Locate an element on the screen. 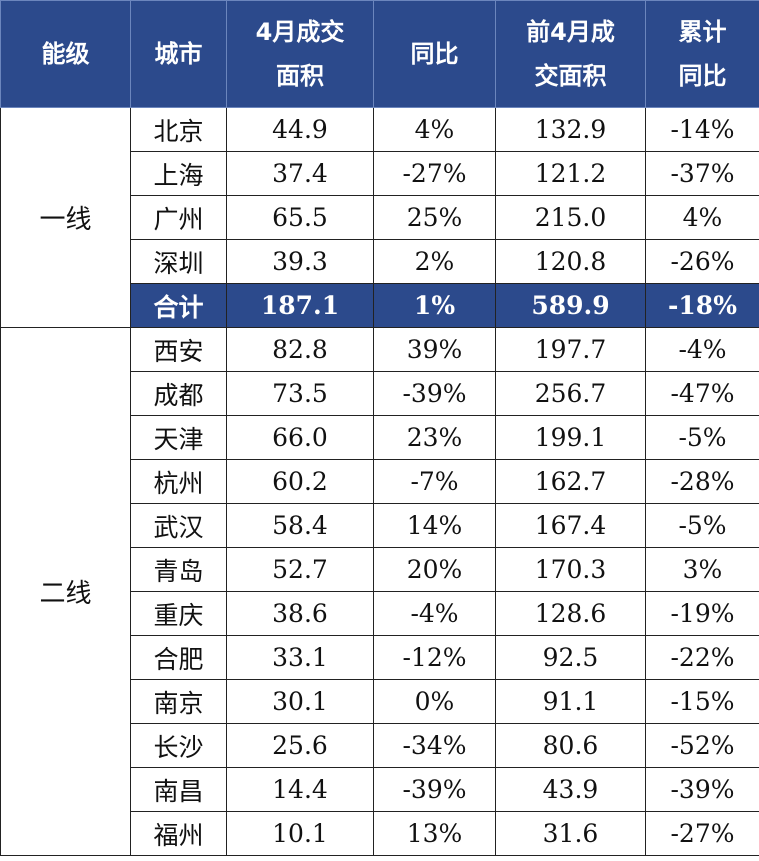 This screenshot has height=861, width=759. cell: 成都 is located at coordinates (178, 393).